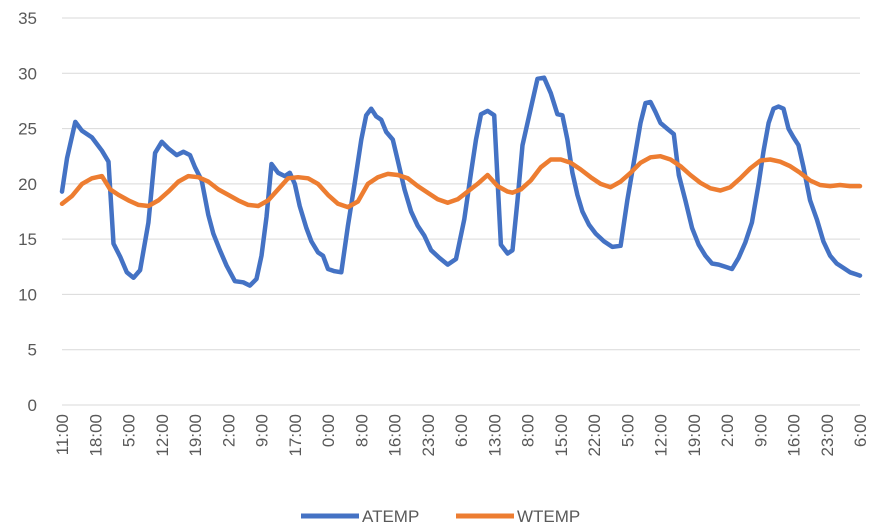 The height and width of the screenshot is (529, 871). What do you see at coordinates (440, 516) in the screenshot?
I see `legend: ATEMP WTEMP` at bounding box center [440, 516].